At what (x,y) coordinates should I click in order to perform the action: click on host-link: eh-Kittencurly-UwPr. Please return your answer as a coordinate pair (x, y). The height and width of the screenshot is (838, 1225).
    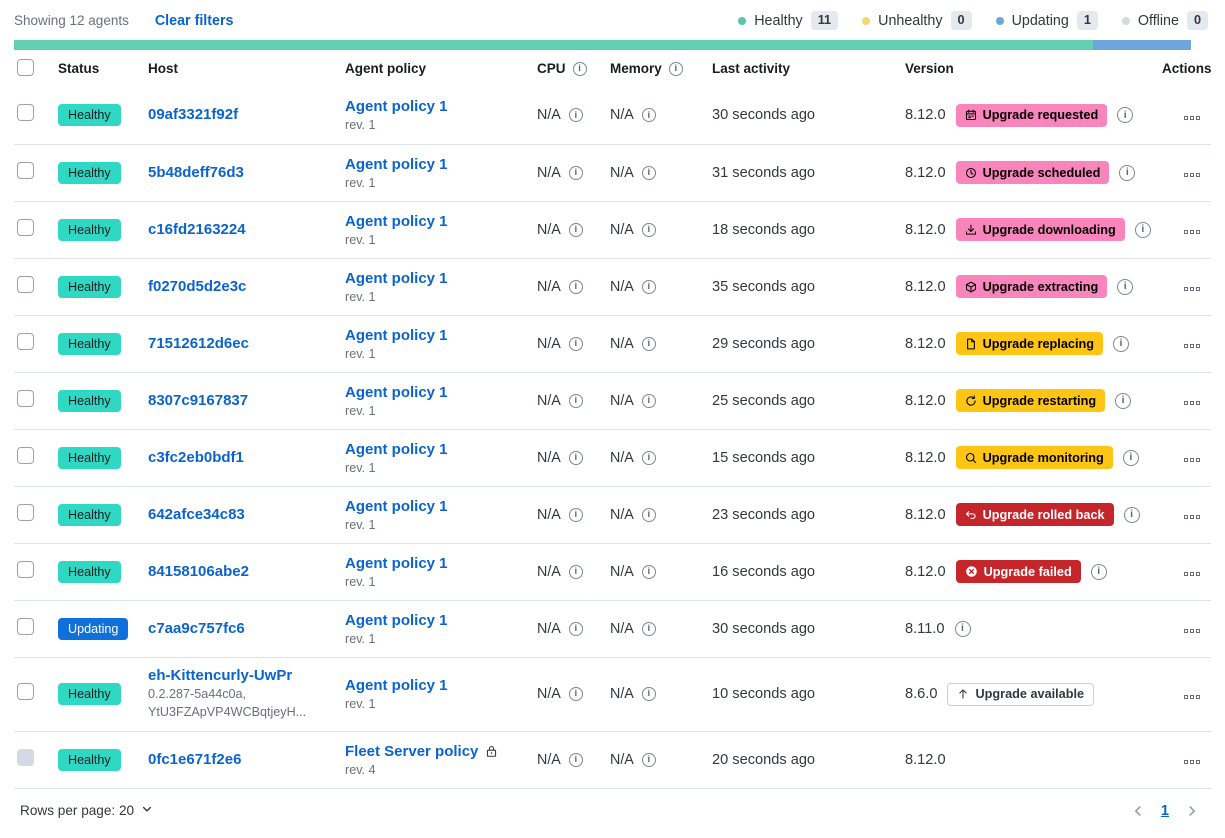
    Looking at the image, I should click on (220, 676).